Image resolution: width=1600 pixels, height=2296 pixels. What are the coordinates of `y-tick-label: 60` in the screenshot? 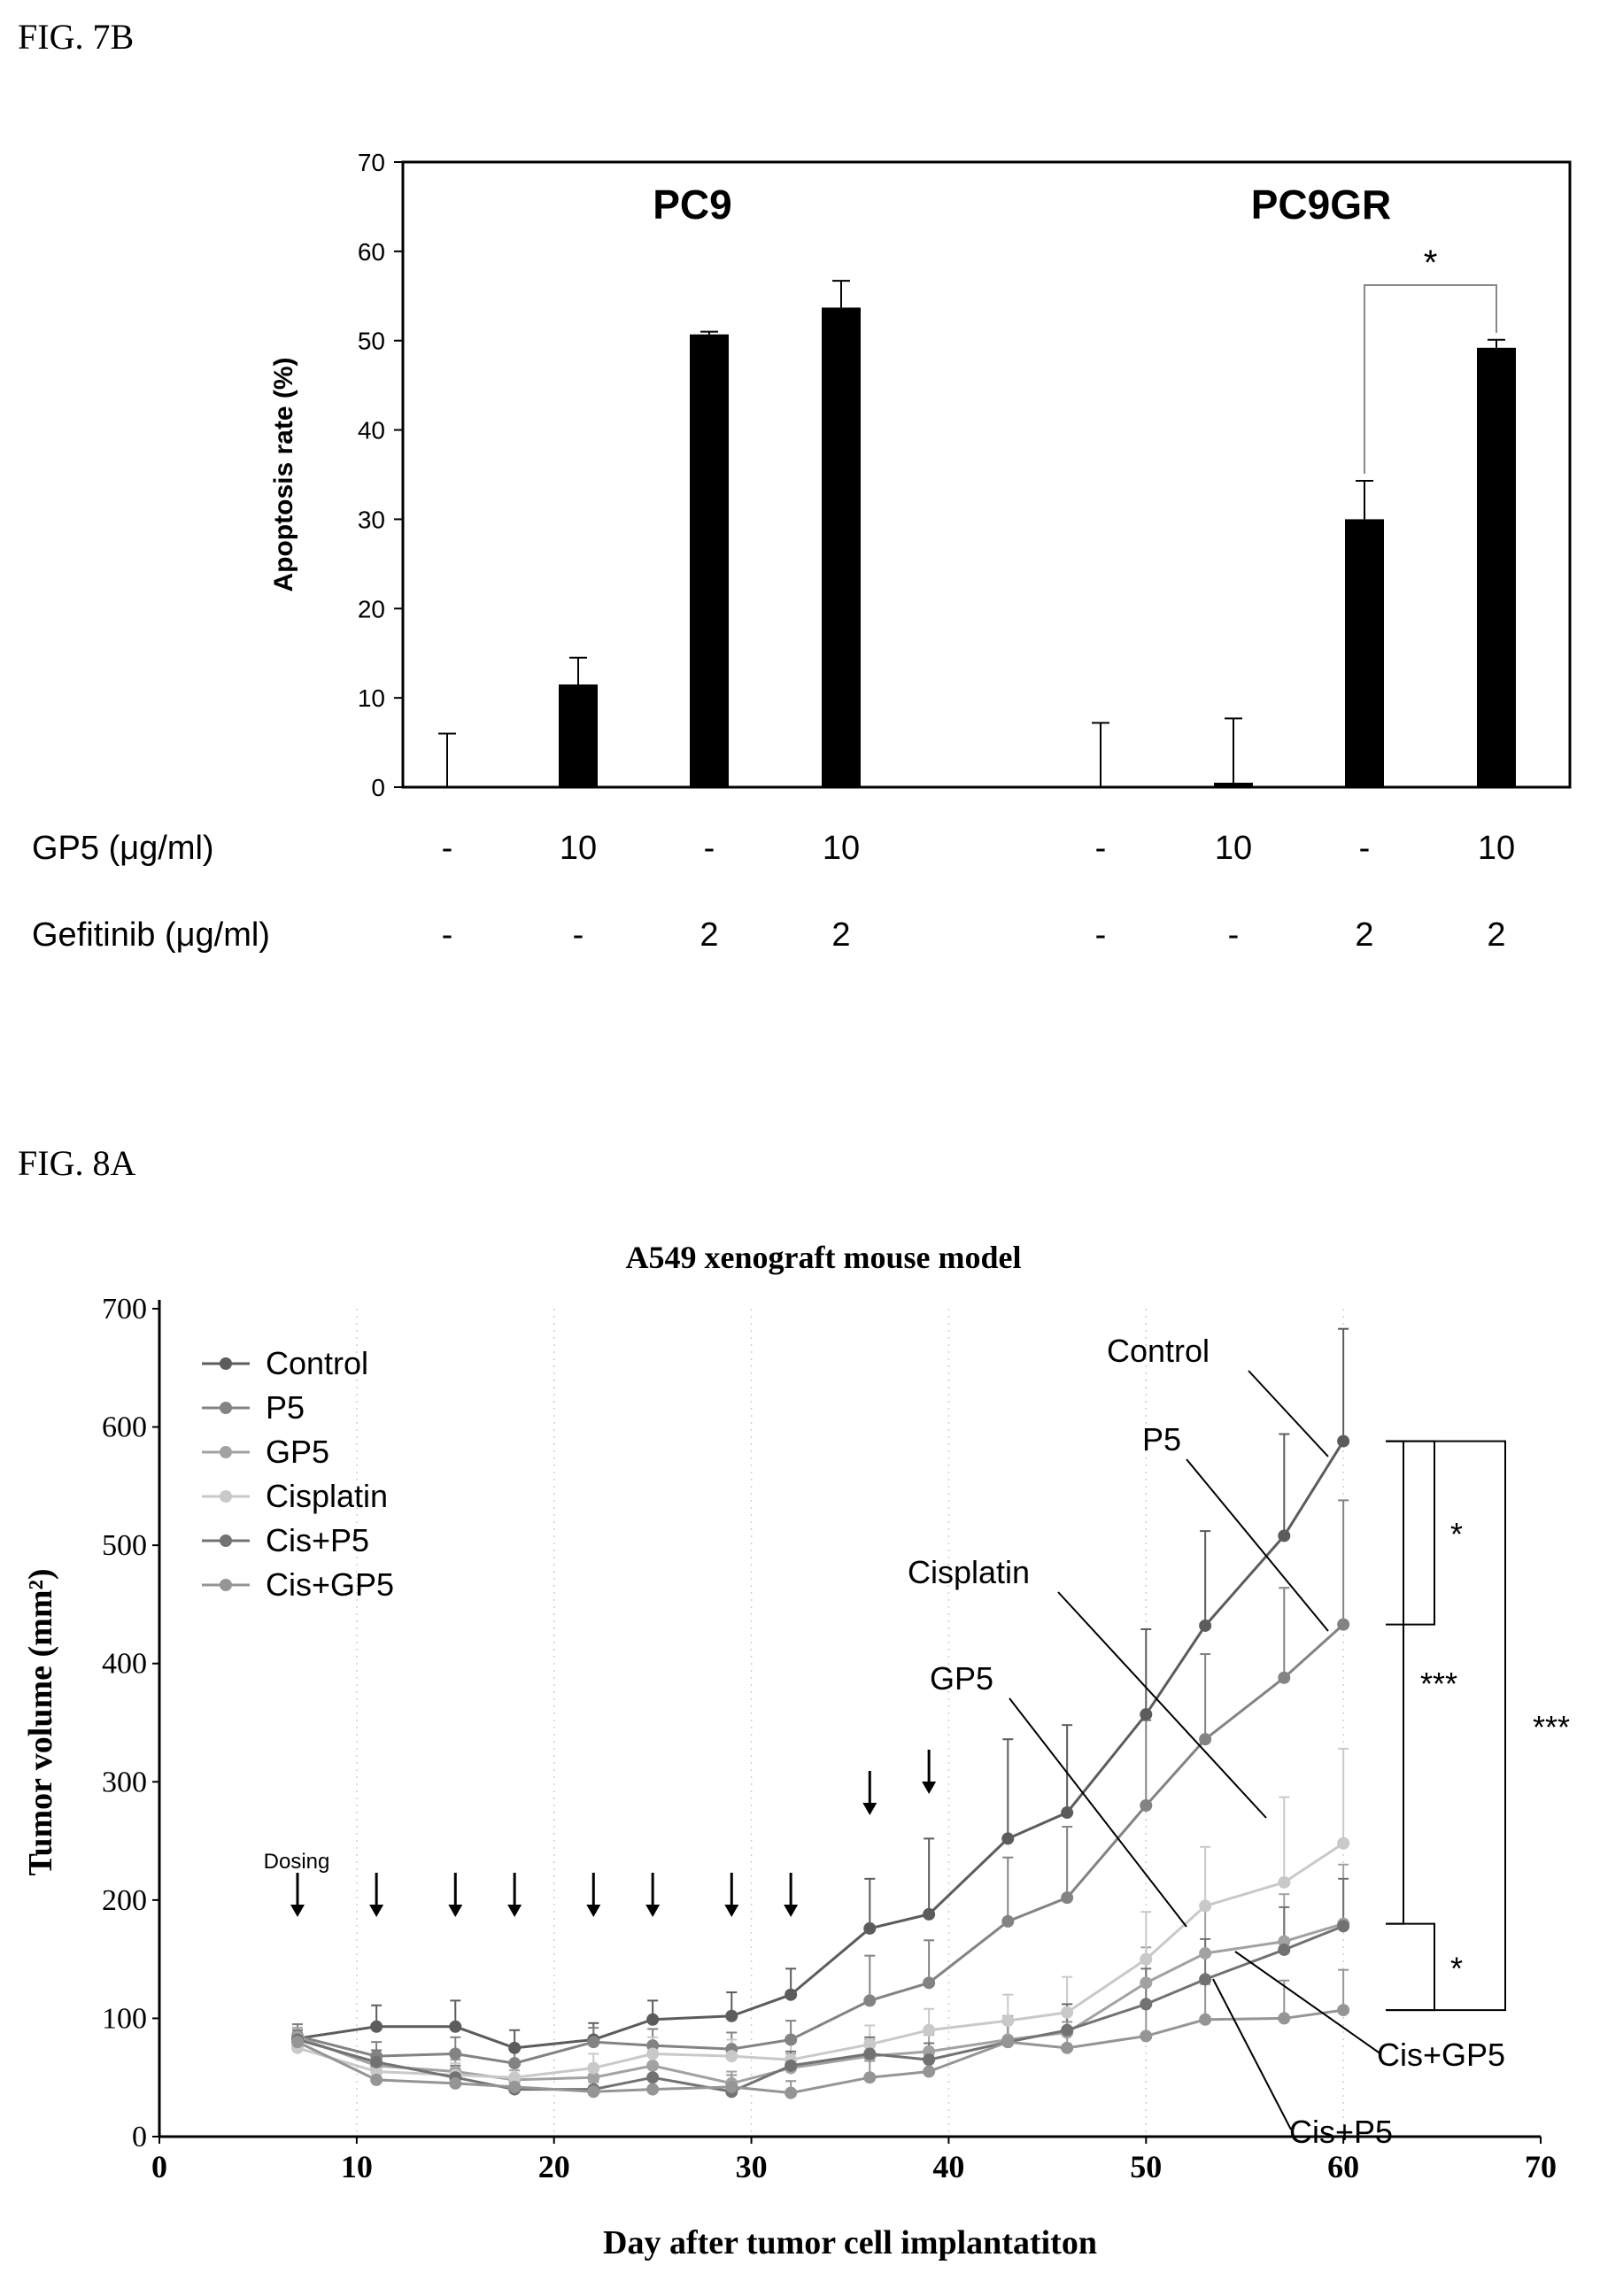 It's located at (371, 252).